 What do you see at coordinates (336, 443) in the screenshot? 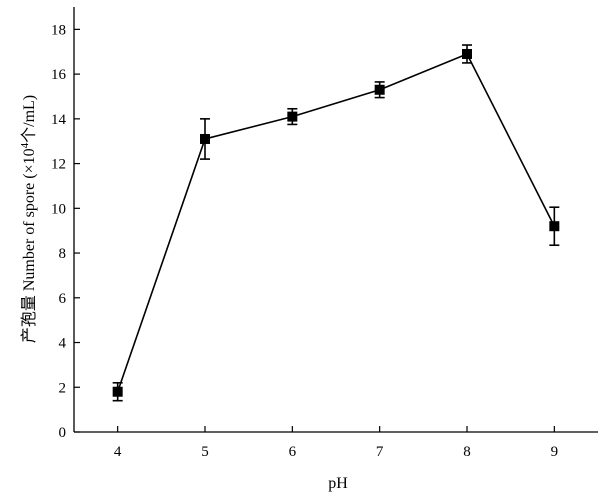
I see `x-ticks: 4 5 6 7 8 9` at bounding box center [336, 443].